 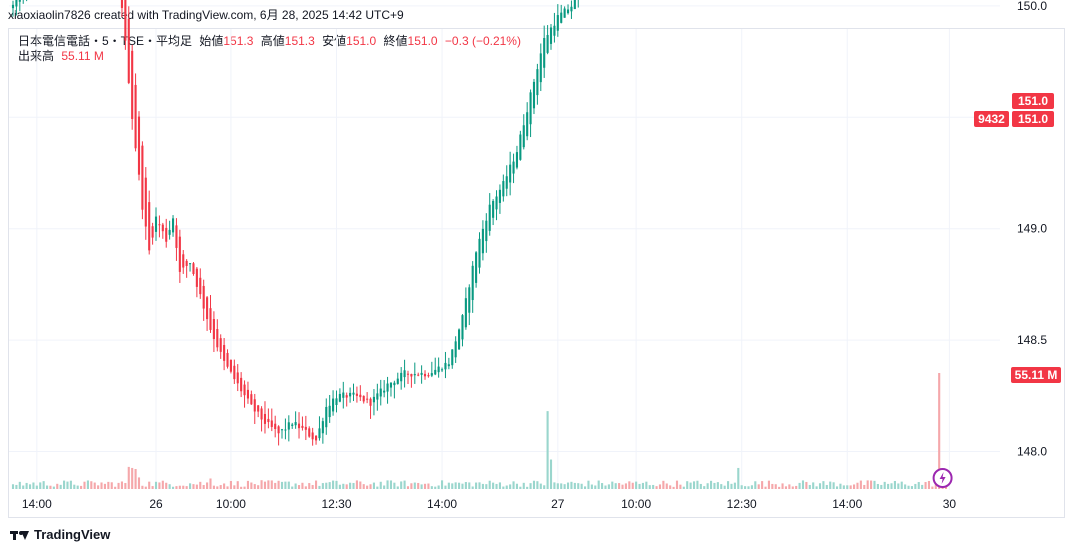 I want to click on high-price-label: 151.0, so click(x=1033, y=101).